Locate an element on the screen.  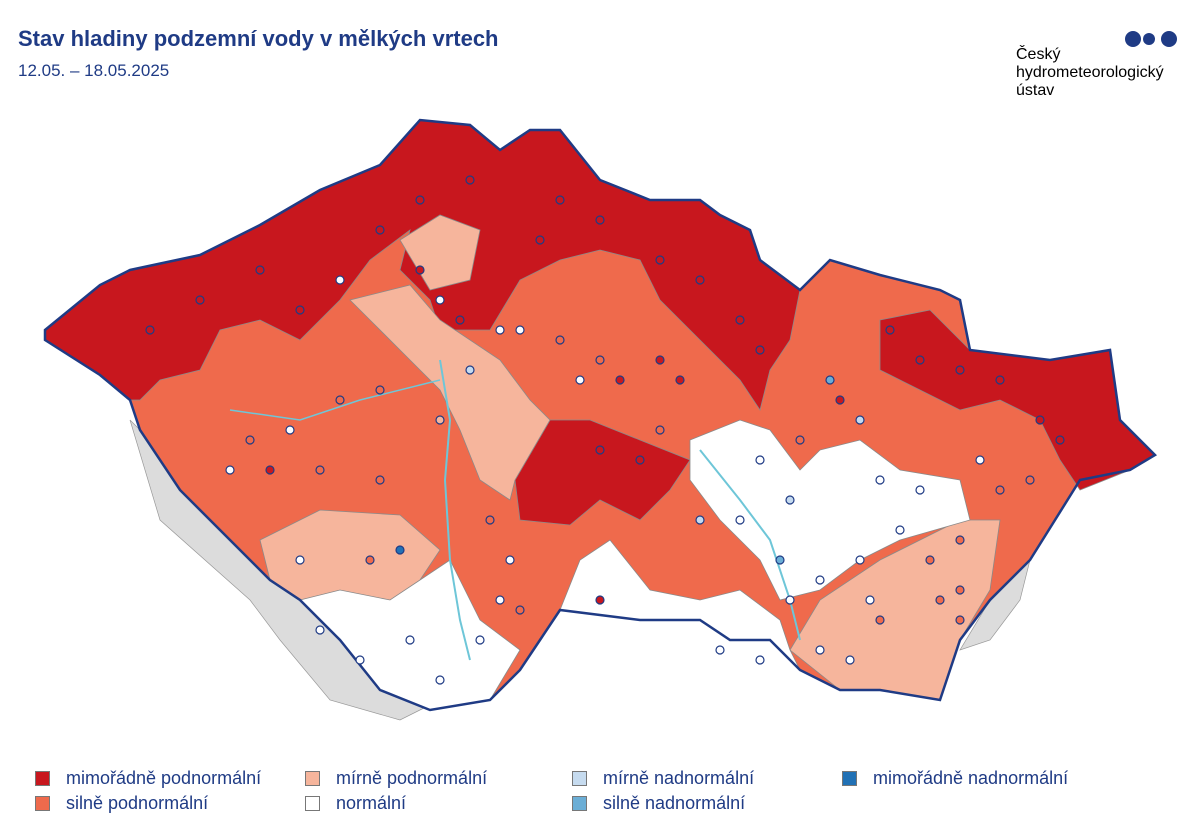
logo-line: Český is located at coordinates (1038, 54).